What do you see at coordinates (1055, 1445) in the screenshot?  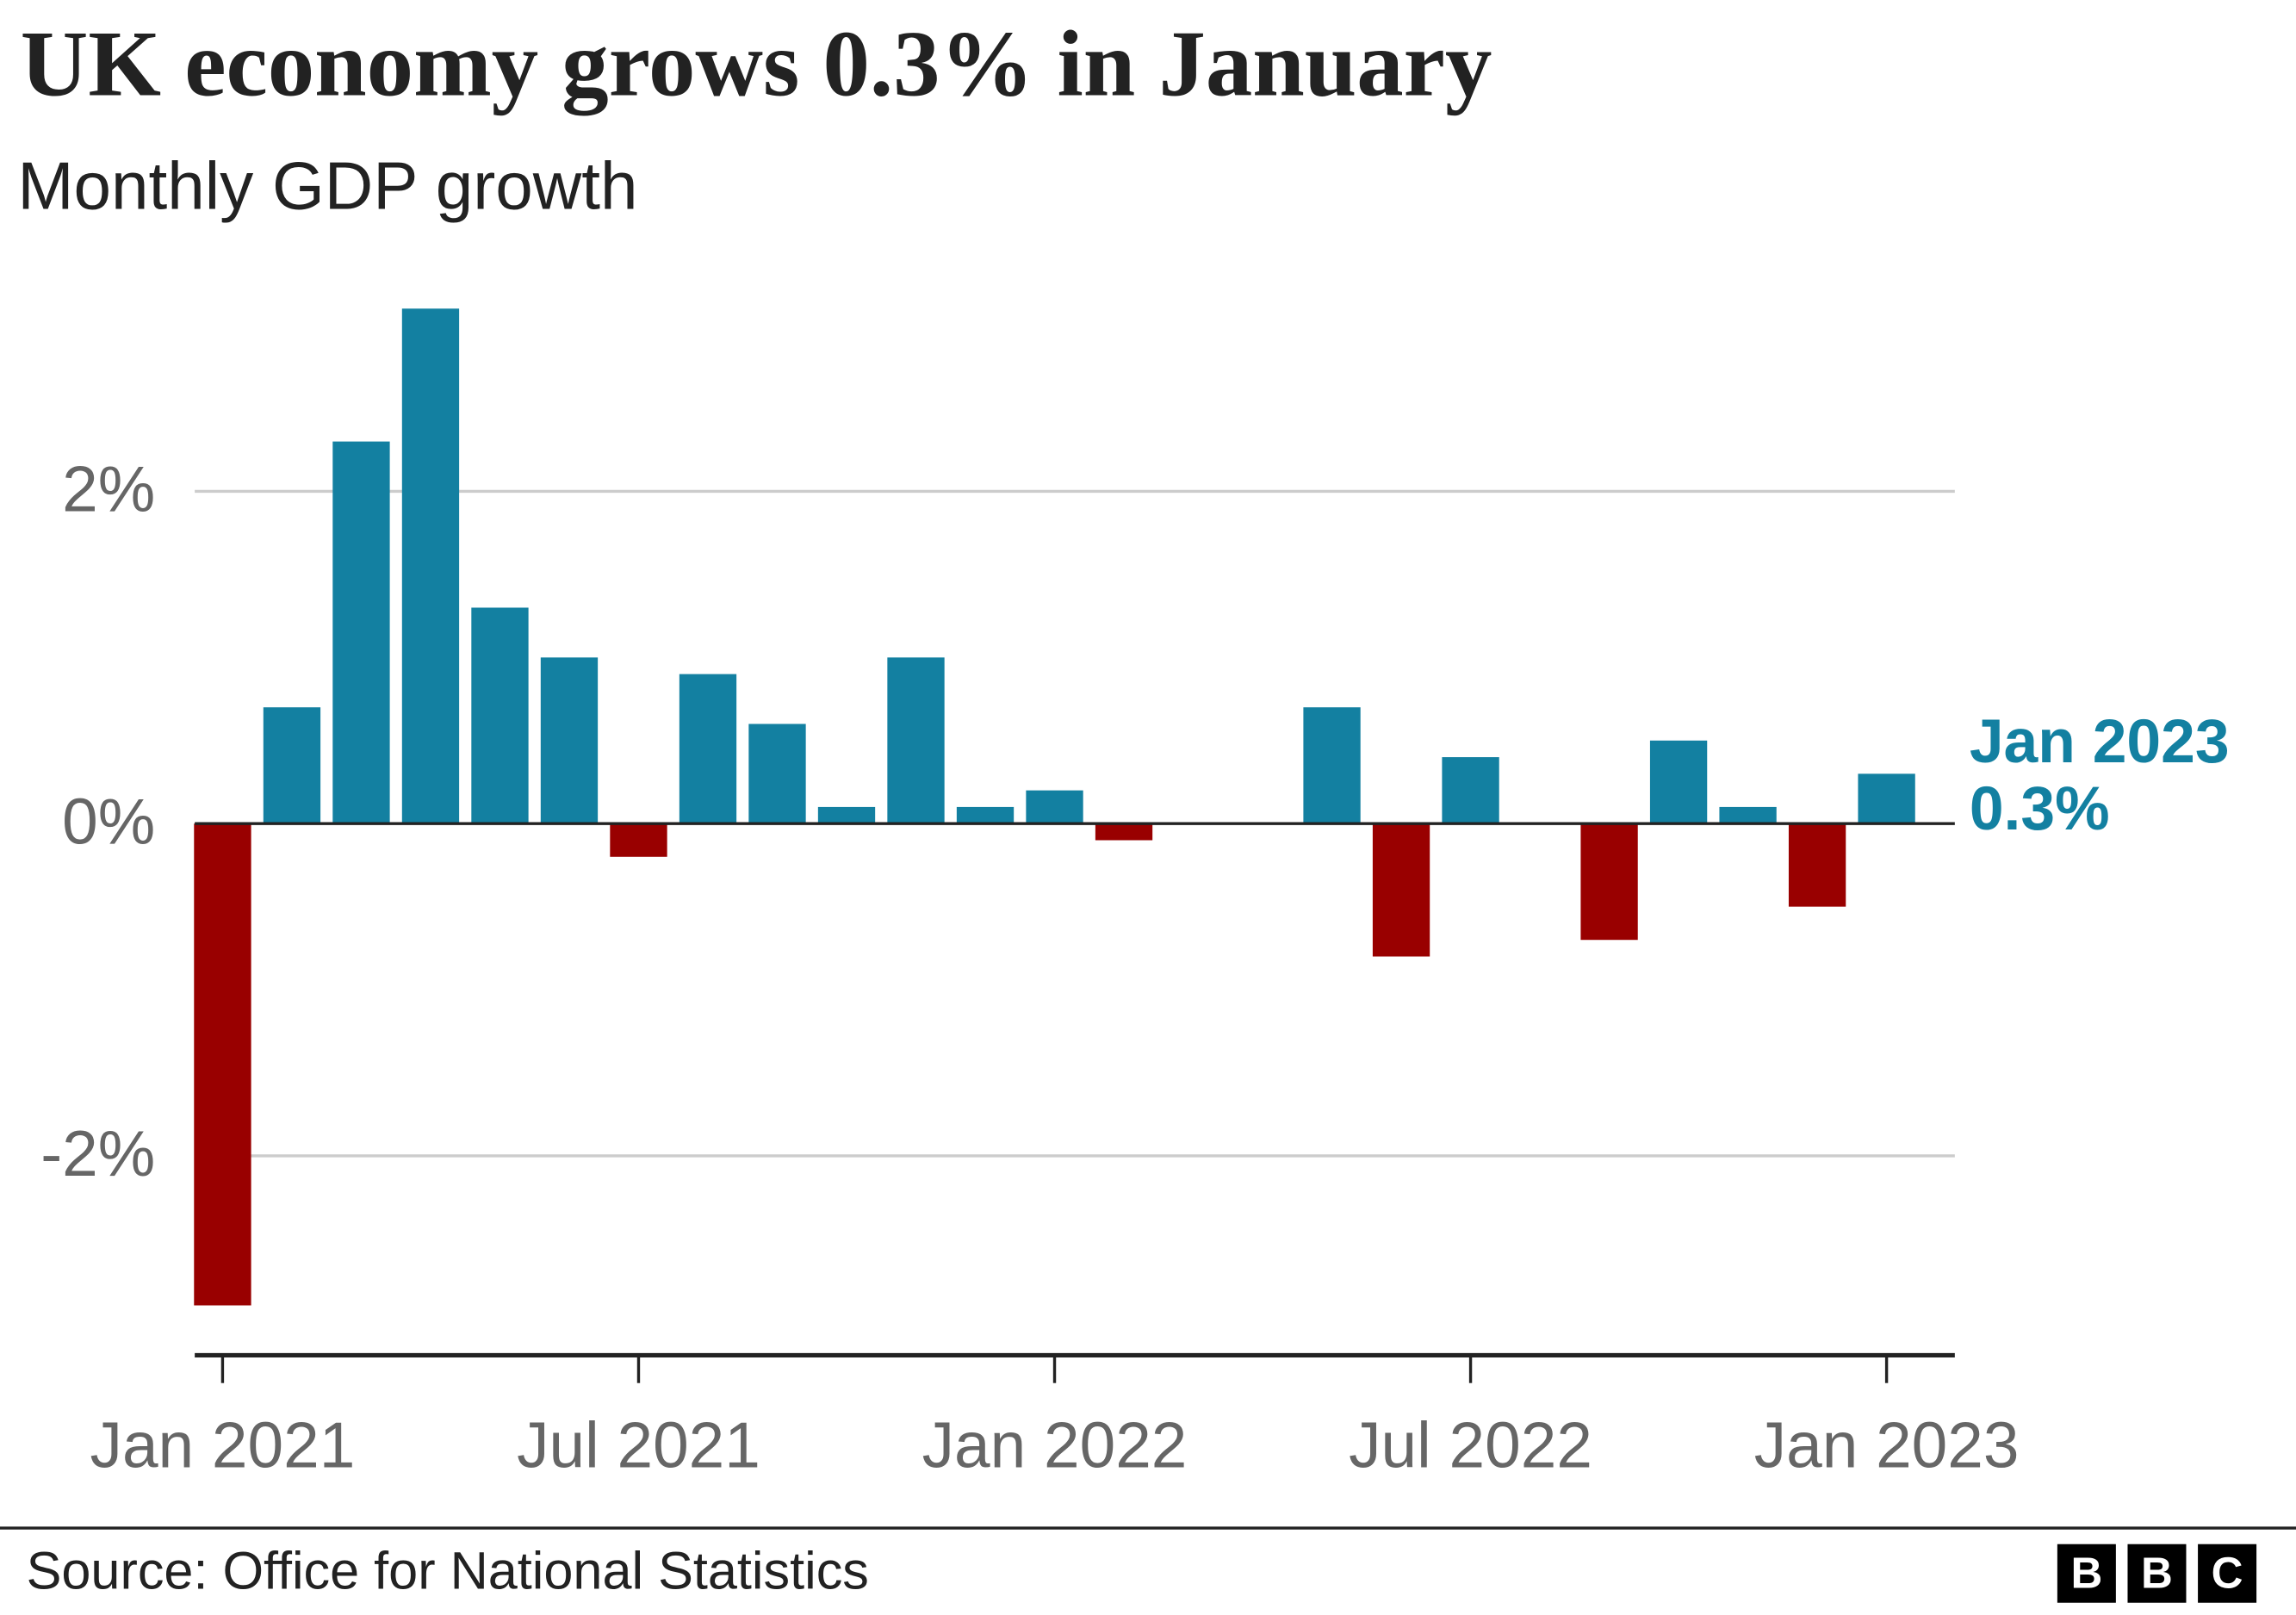 I see `x-tick-label: Jan 2022` at bounding box center [1055, 1445].